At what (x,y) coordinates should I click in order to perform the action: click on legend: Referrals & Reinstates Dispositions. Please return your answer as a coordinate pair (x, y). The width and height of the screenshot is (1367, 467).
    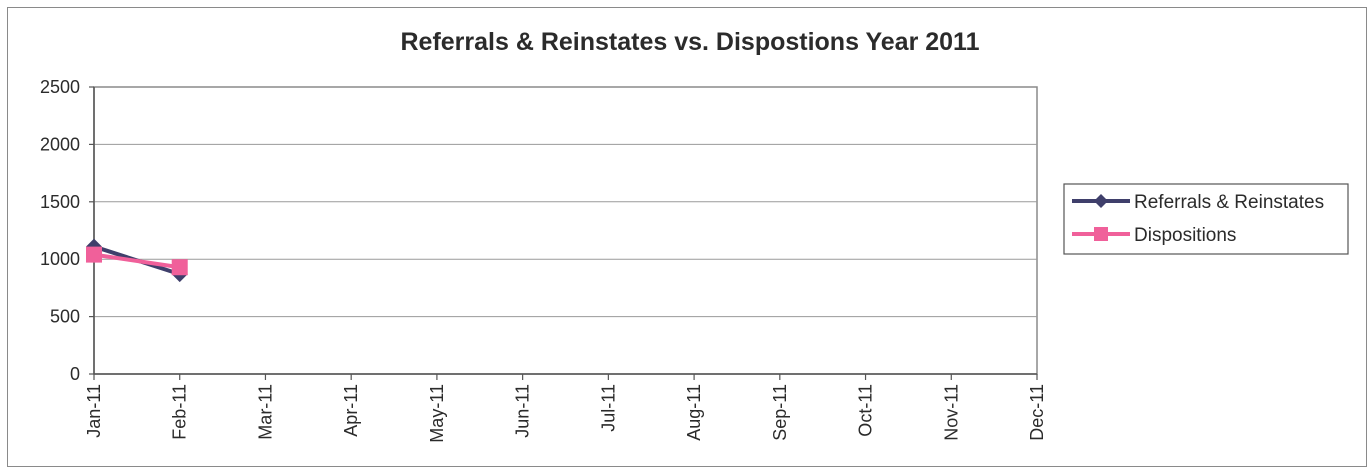
    Looking at the image, I should click on (1206, 219).